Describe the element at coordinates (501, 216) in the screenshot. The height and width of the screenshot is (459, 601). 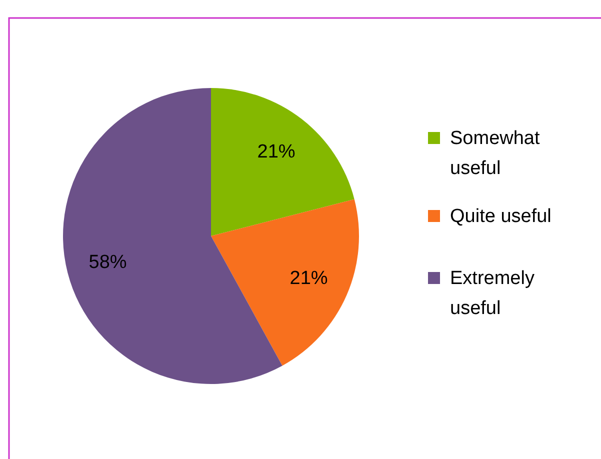
I see `legend-label: Quite useful` at that location.